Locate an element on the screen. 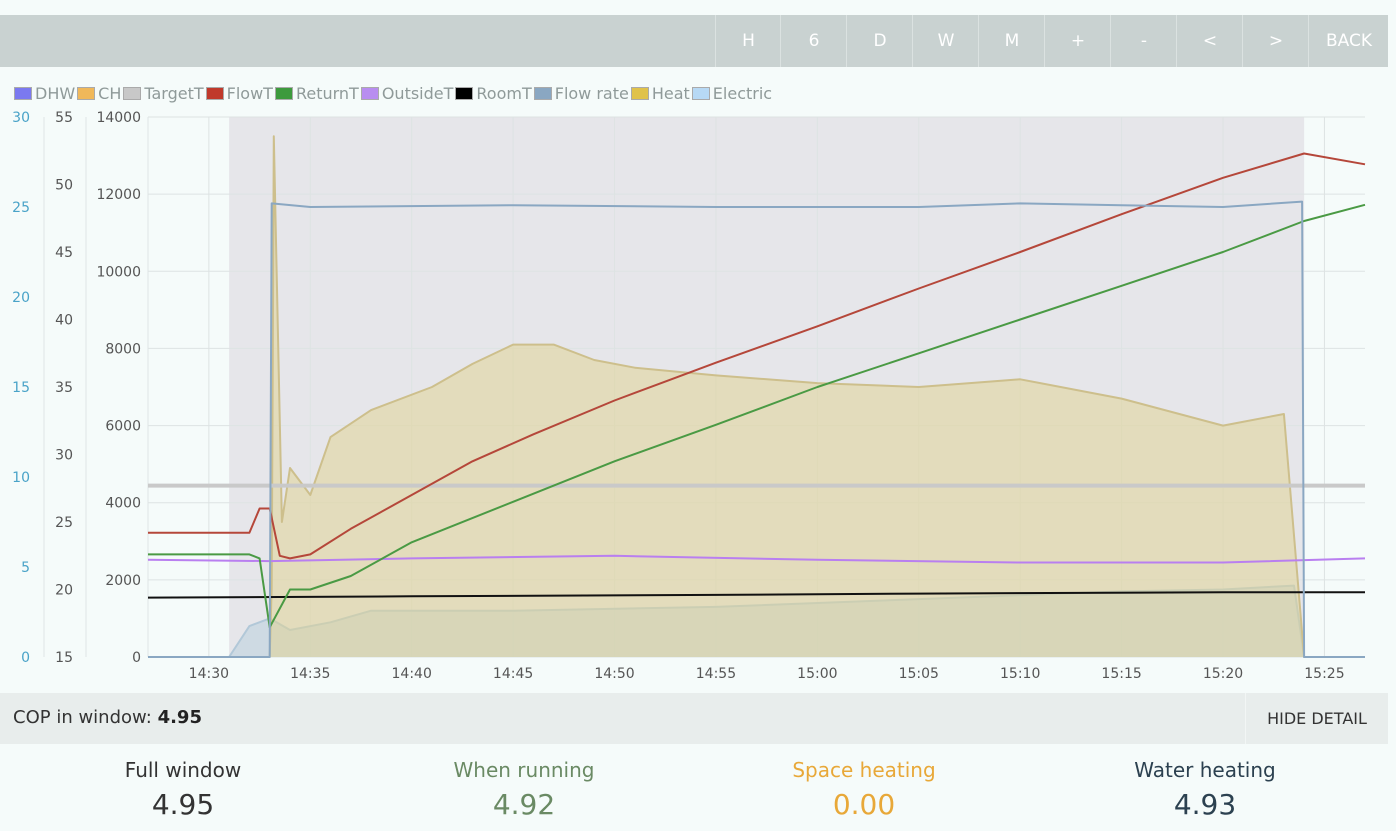 The width and height of the screenshot is (1396, 831). stat-space-heating: Space heating 0.00 is located at coordinates (864, 789).